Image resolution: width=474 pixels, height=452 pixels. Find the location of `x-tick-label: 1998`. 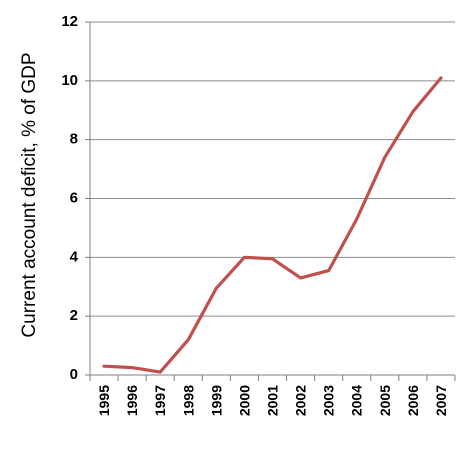

x-tick-label: 1998 is located at coordinates (188, 400).